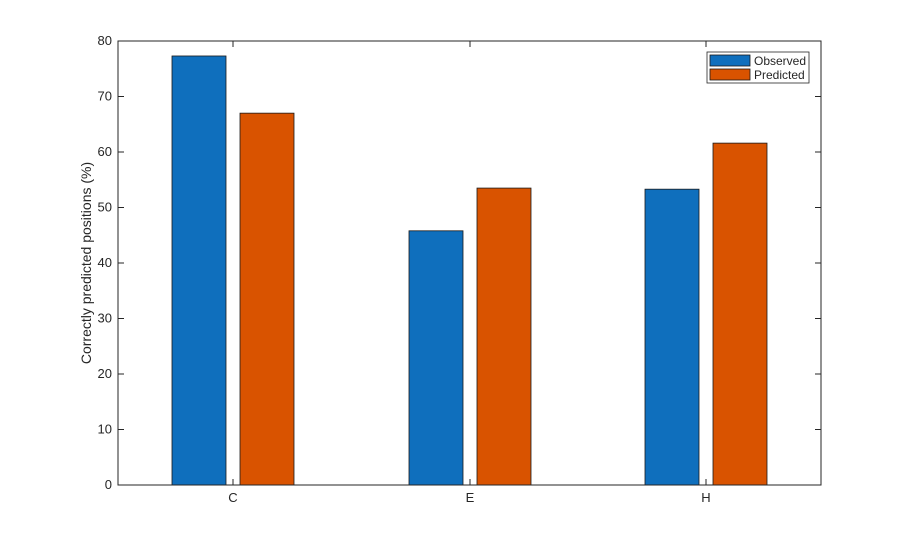 This screenshot has height=546, width=908. Describe the element at coordinates (105, 262) in the screenshot. I see `y-tick-label: 40` at that location.